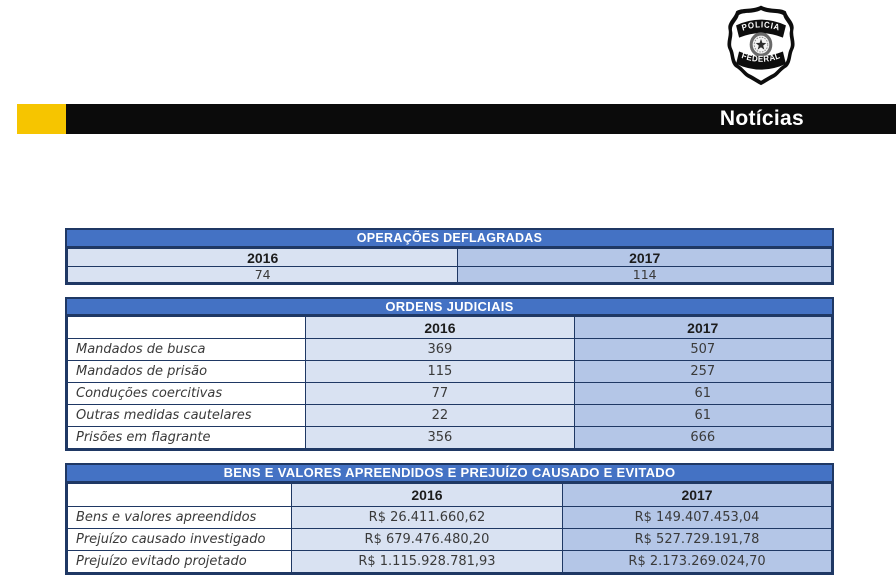  I want to click on row-label-cell: Prejuízo evitado projetado, so click(179, 561).